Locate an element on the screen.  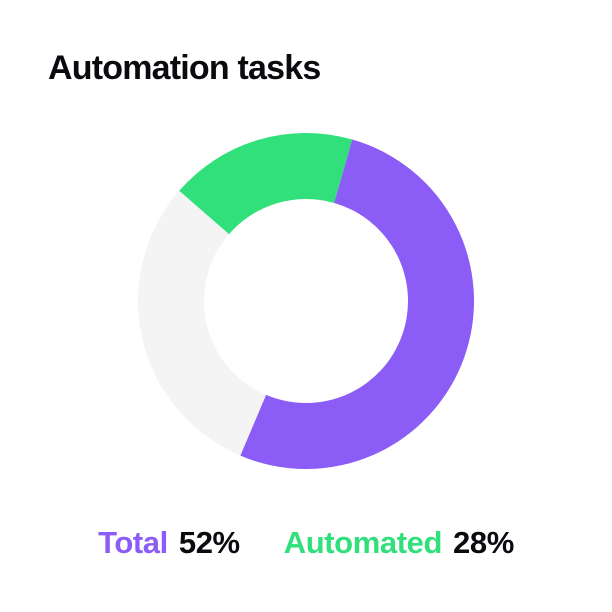
legend-item-total: Total 52% is located at coordinates (169, 543).